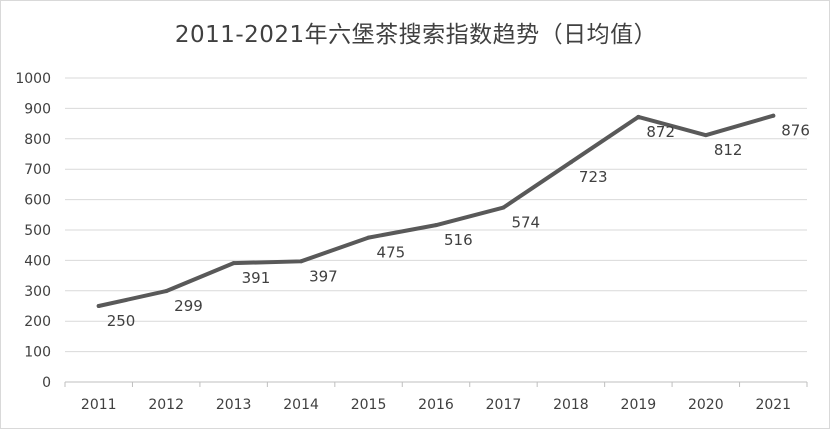 The image size is (830, 430). What do you see at coordinates (660, 132) in the screenshot?
I see `data-label: 872` at bounding box center [660, 132].